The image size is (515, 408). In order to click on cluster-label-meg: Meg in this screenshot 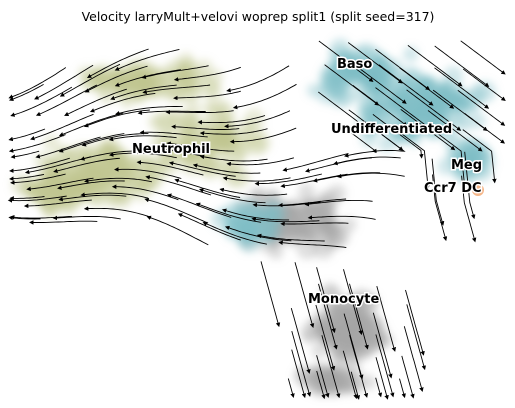, I will do `click(466, 165)`.